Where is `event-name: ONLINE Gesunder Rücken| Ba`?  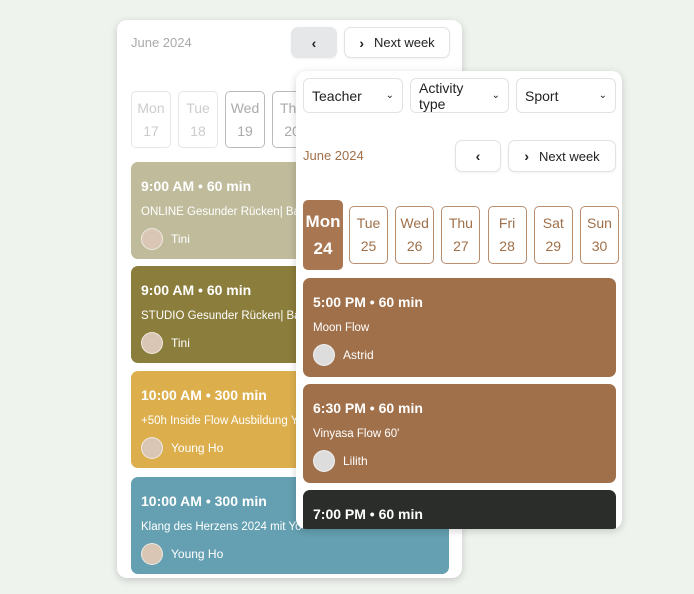
event-name: ONLINE Gesunder Rücken| Ba is located at coordinates (220, 212).